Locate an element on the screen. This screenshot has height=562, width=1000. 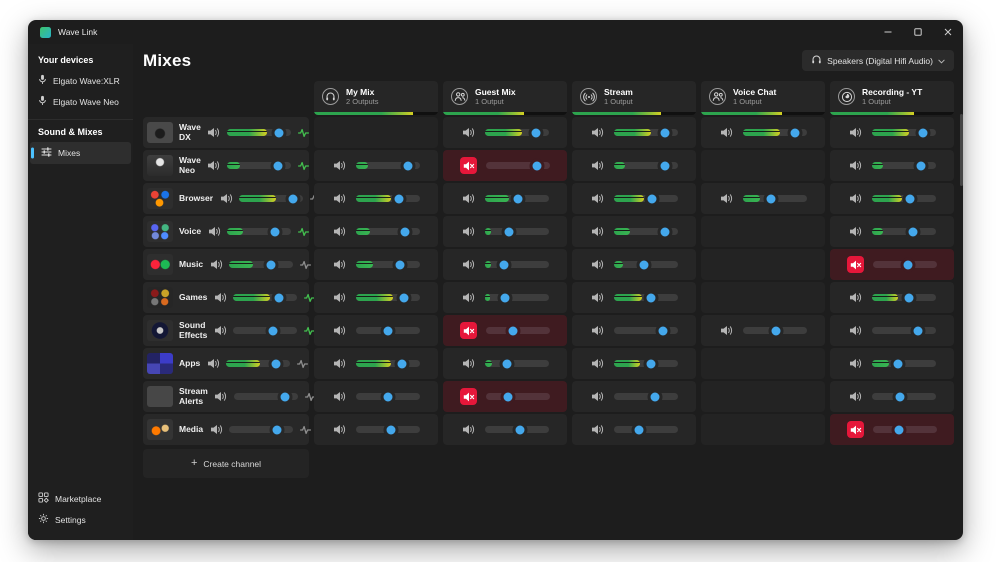
sidebar-item-marketplace: Marketplace is located at coordinates (80, 498).